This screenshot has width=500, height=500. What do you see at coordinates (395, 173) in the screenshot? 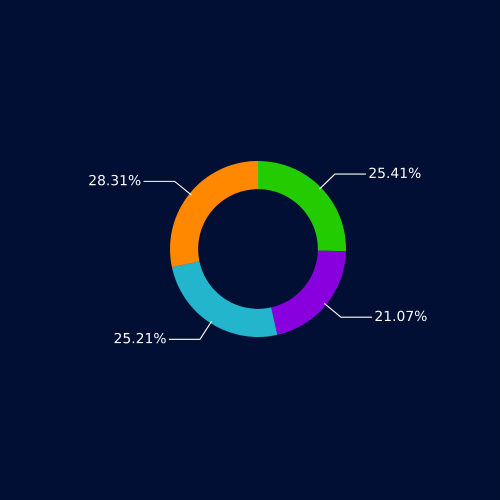
I see `data-label: 25.41%` at bounding box center [395, 173].